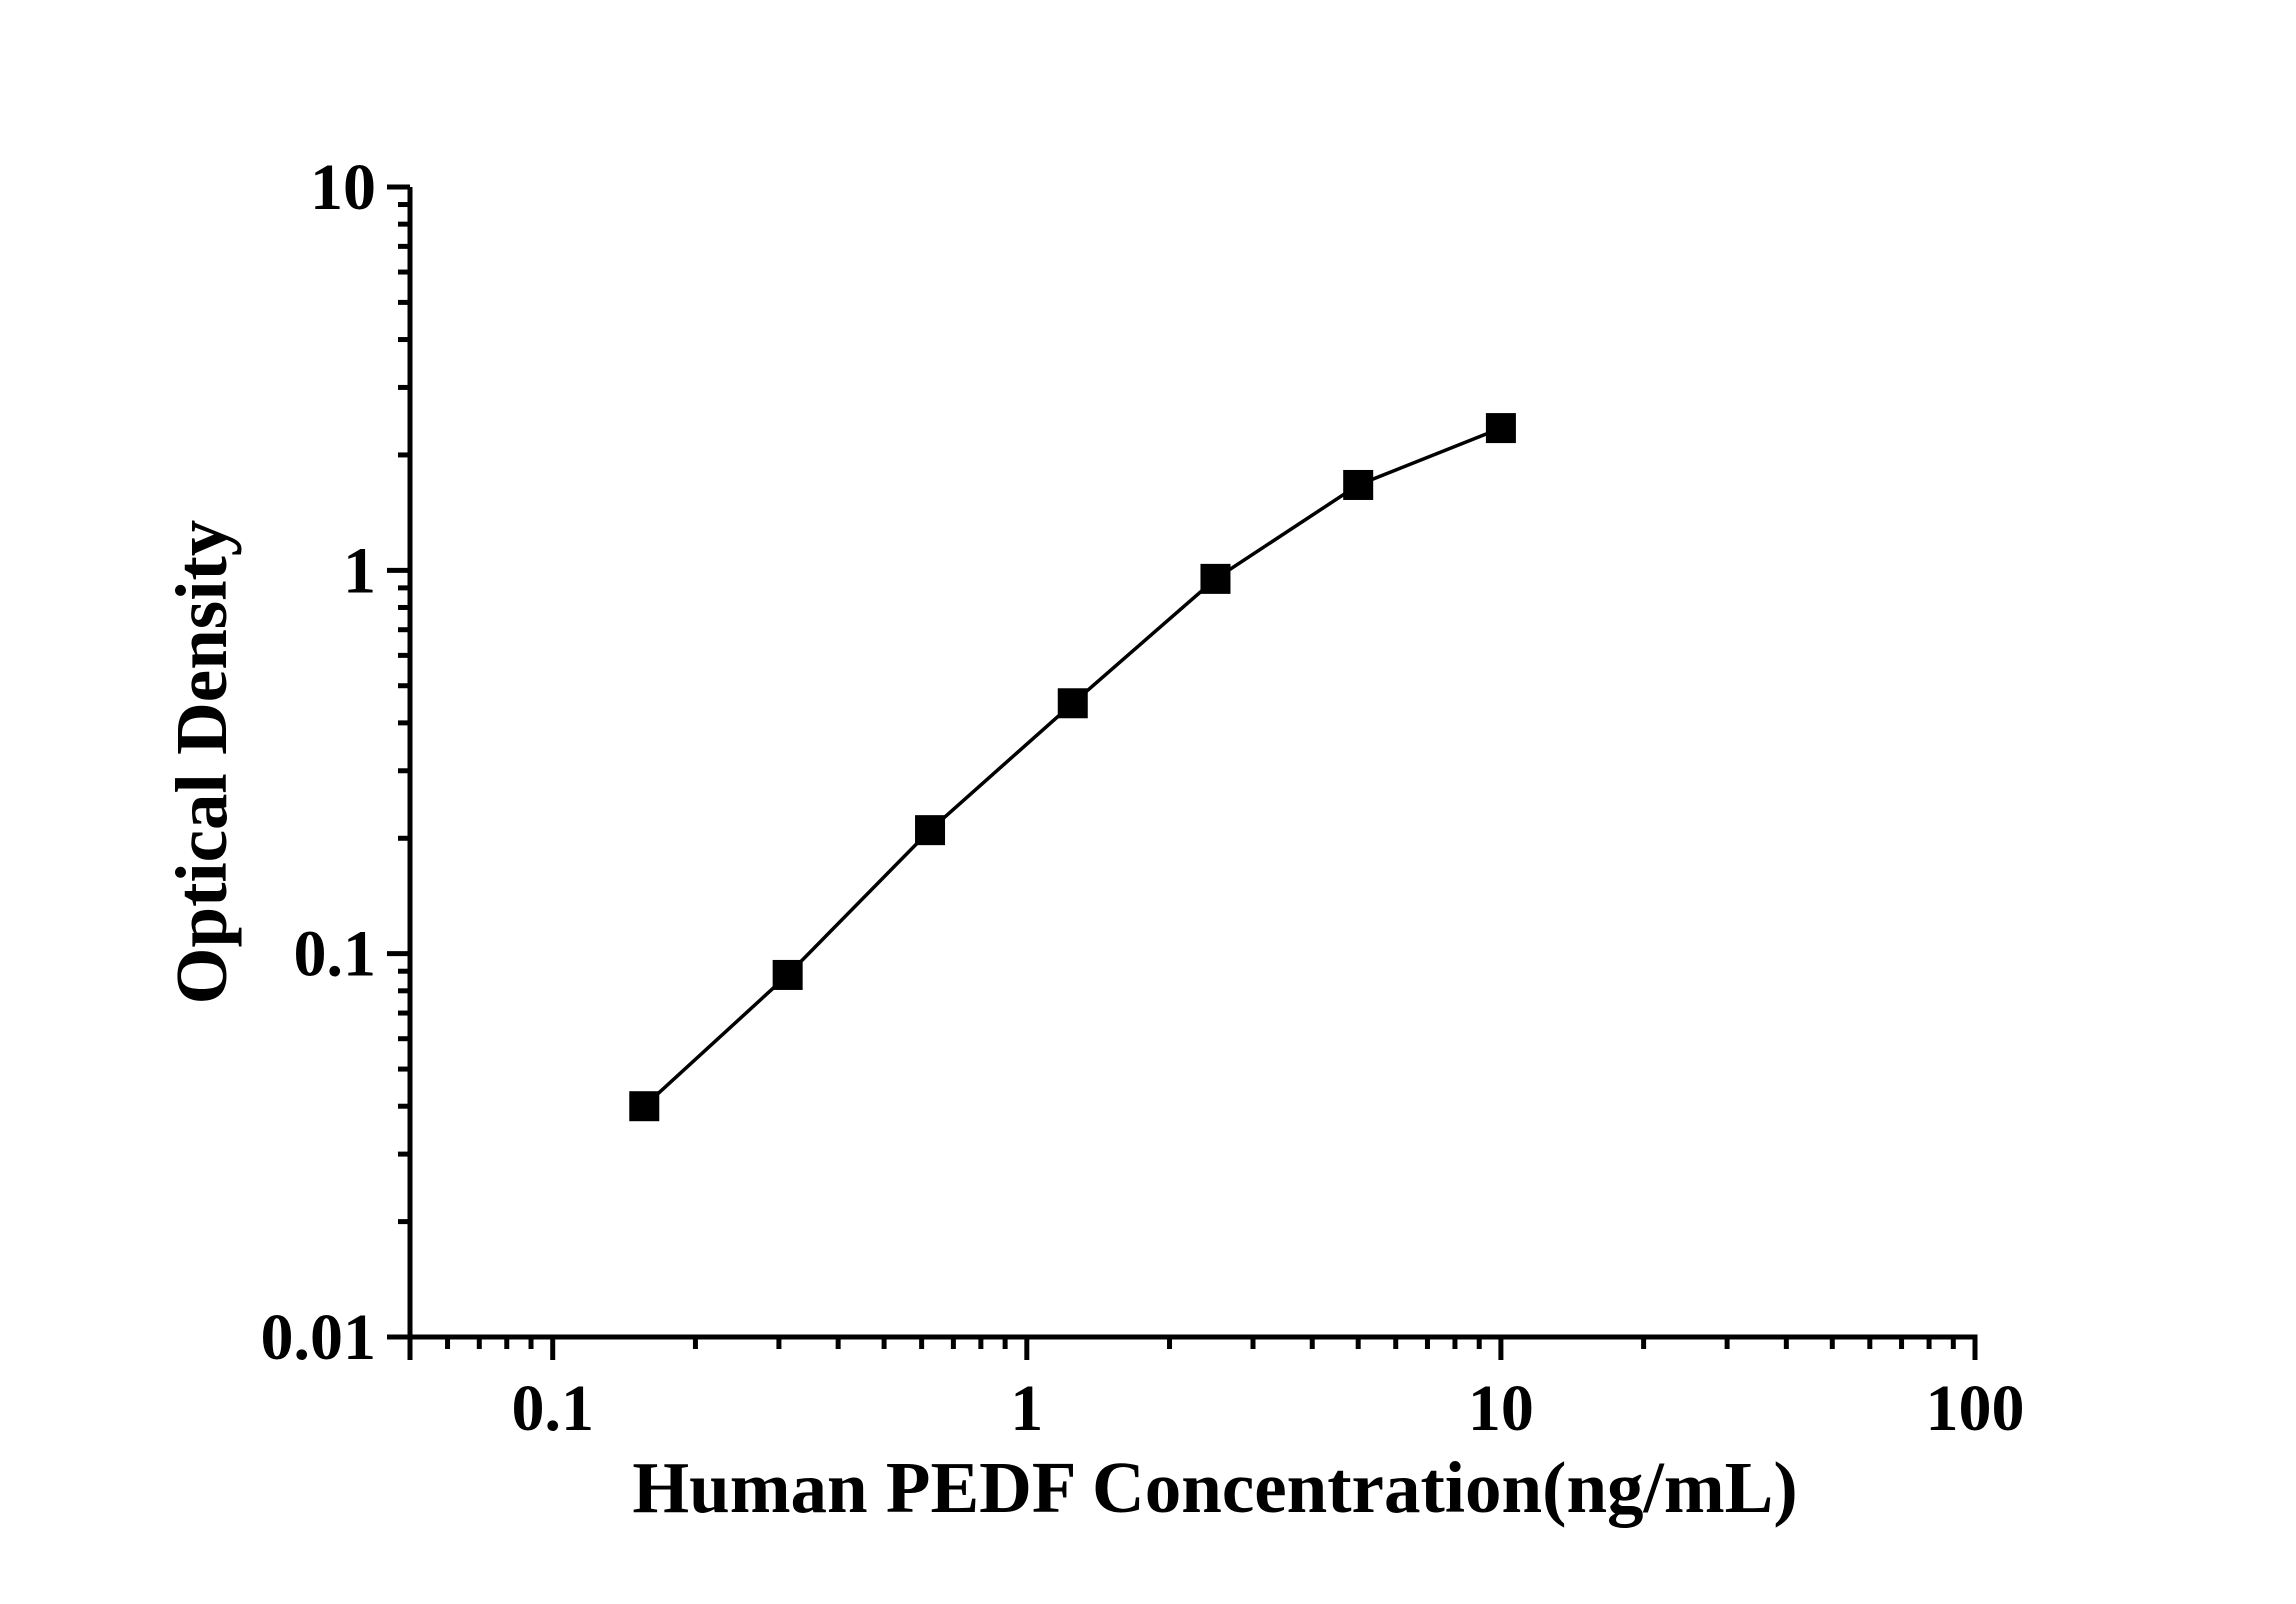 The image size is (2296, 1604). What do you see at coordinates (1214, 1487) in the screenshot?
I see `x-axis-title: Human PEDF Concentration(ng/mL)` at bounding box center [1214, 1487].